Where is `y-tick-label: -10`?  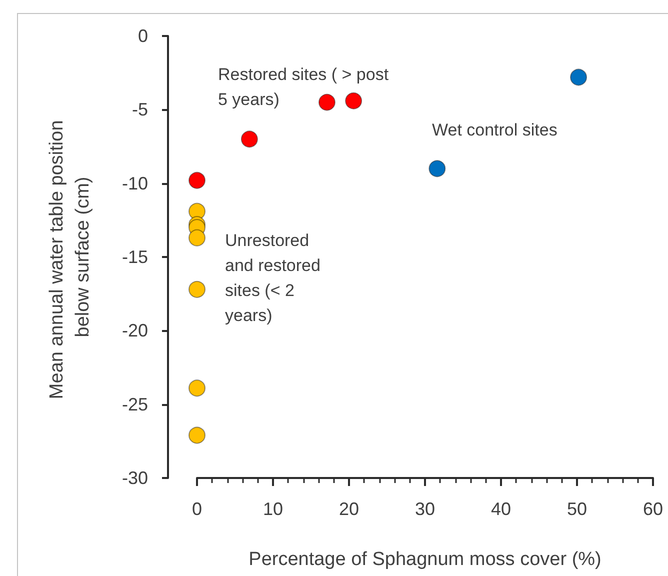 y-tick-label: -10 is located at coordinates (135, 183).